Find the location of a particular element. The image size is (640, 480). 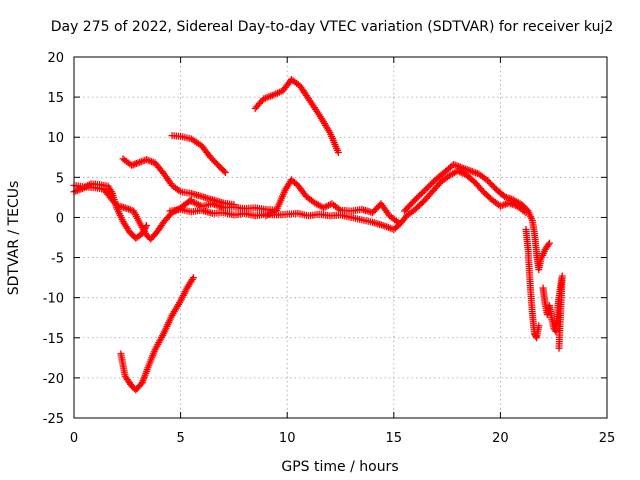

y-tick-label: 10 is located at coordinates (55, 138).